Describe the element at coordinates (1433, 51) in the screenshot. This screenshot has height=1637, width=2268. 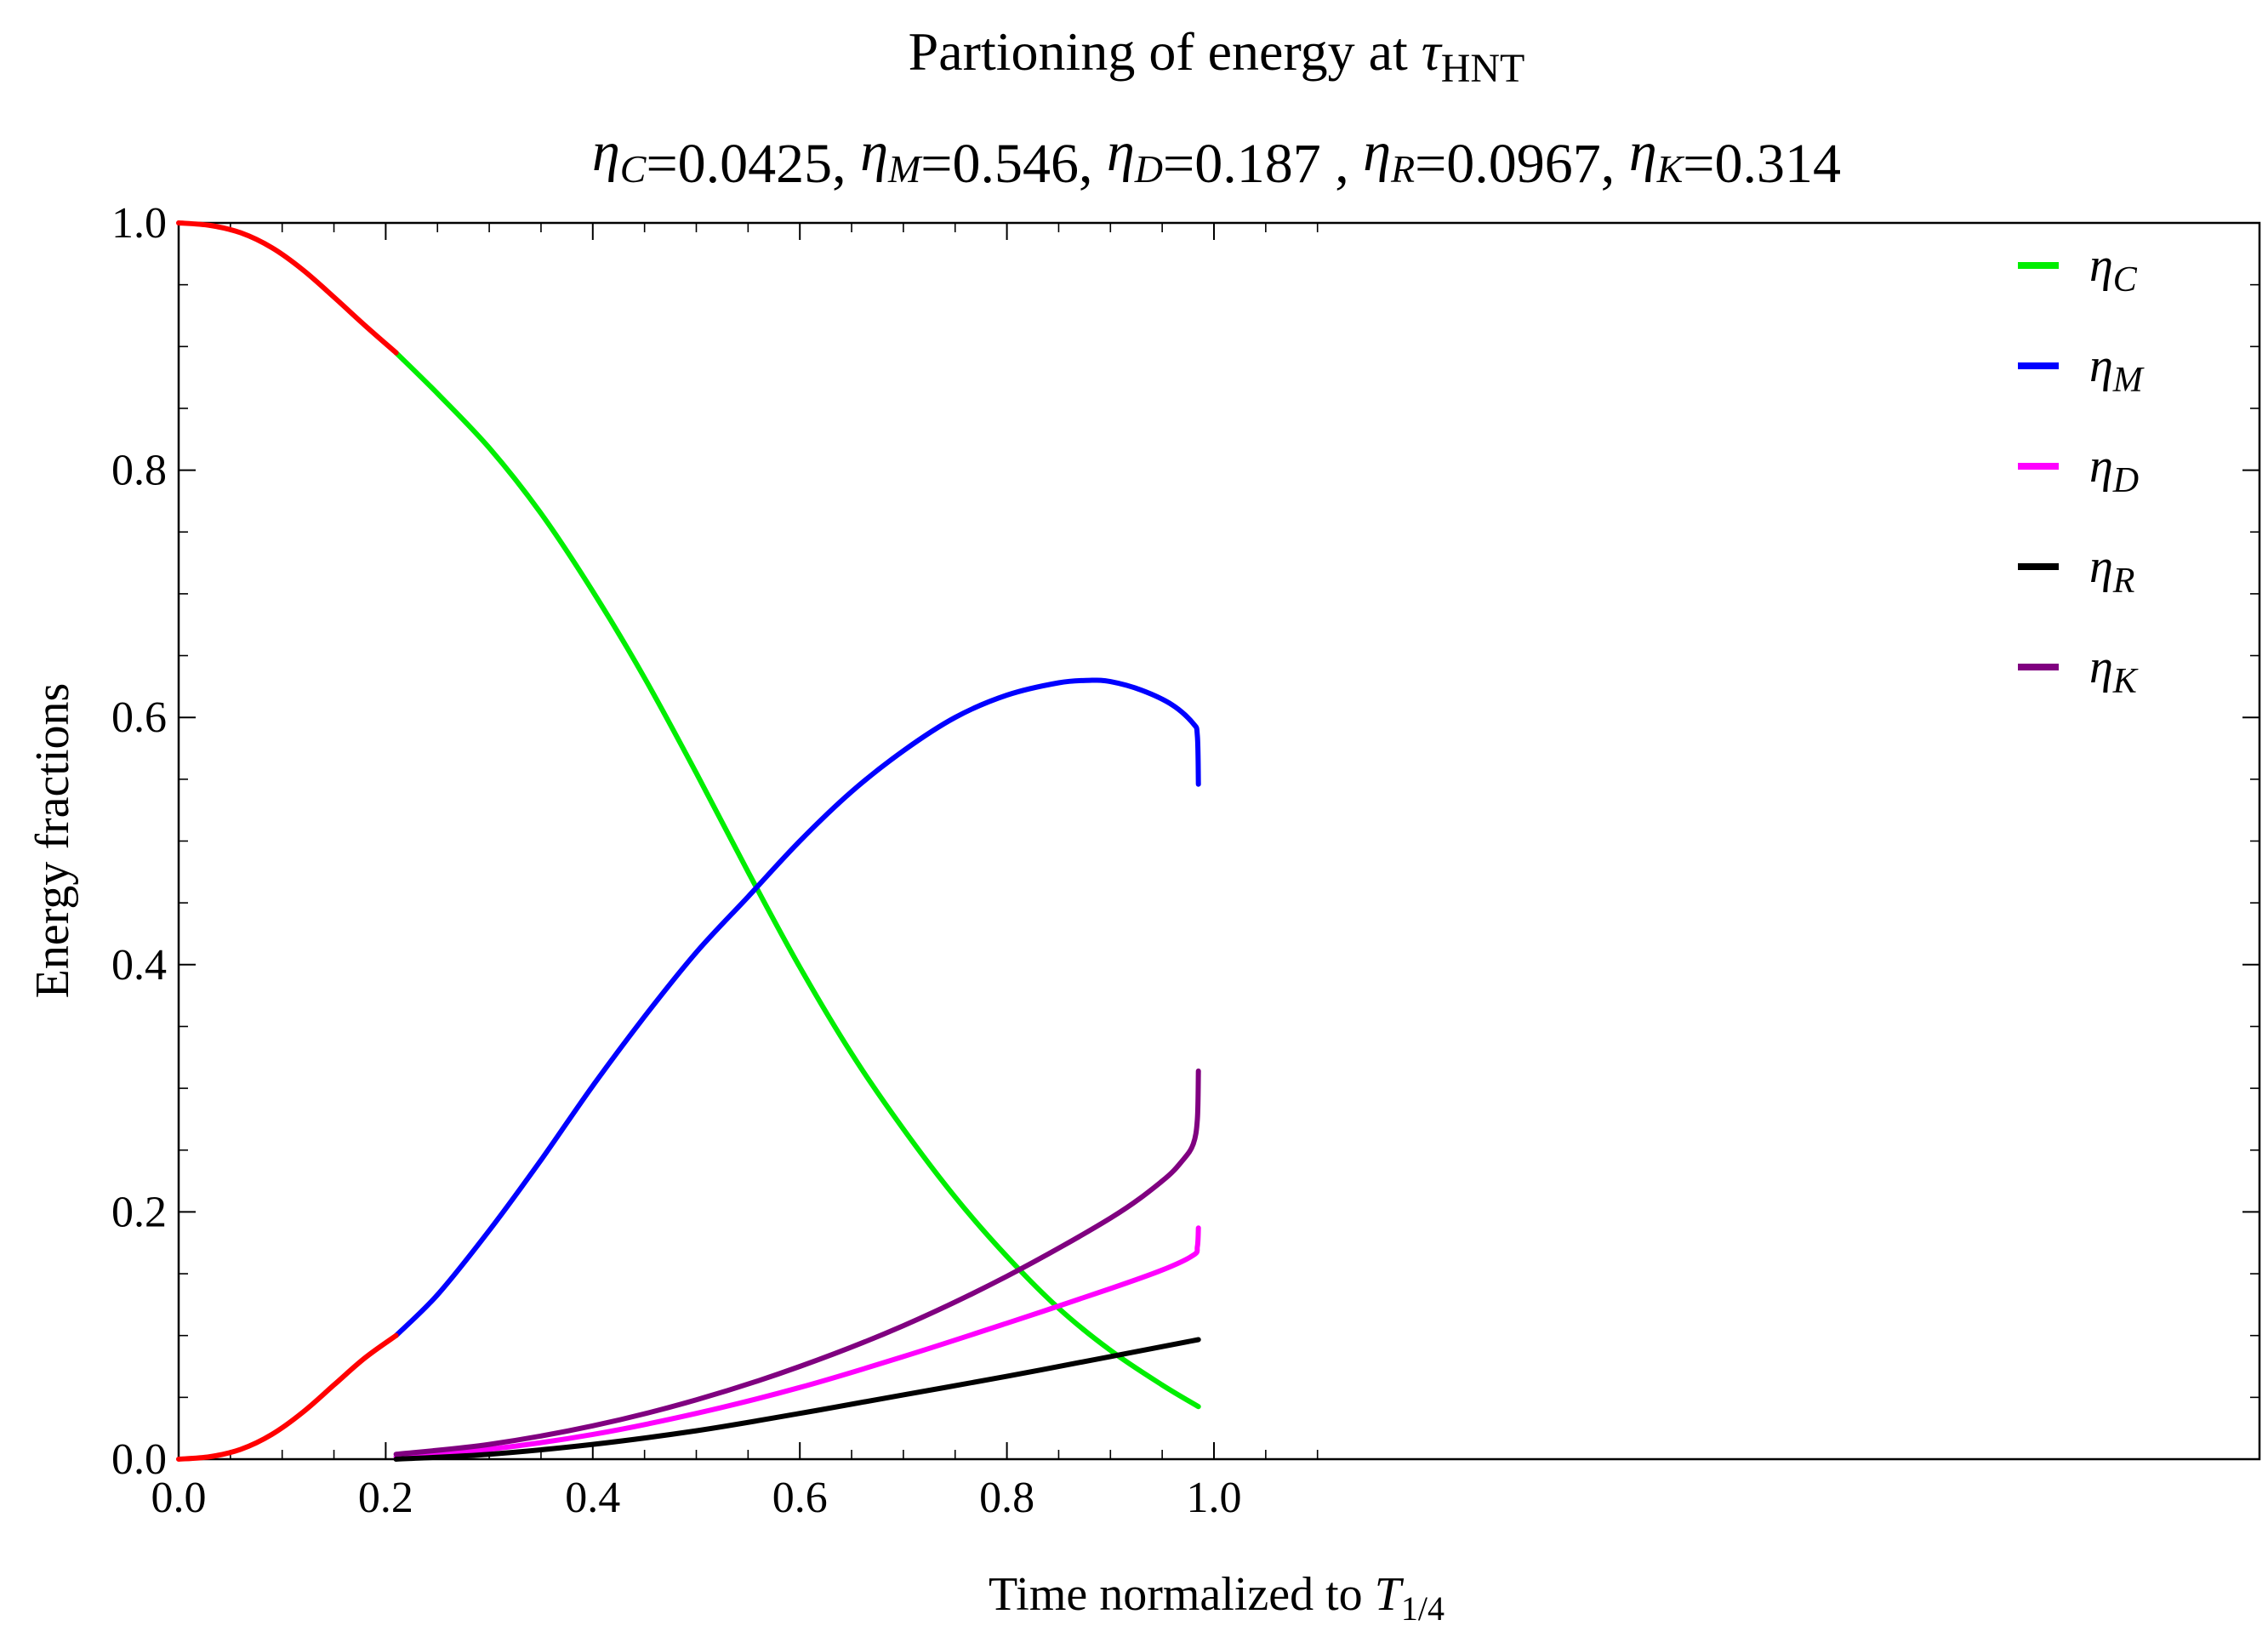
I see `title-symbol: τ` at that location.